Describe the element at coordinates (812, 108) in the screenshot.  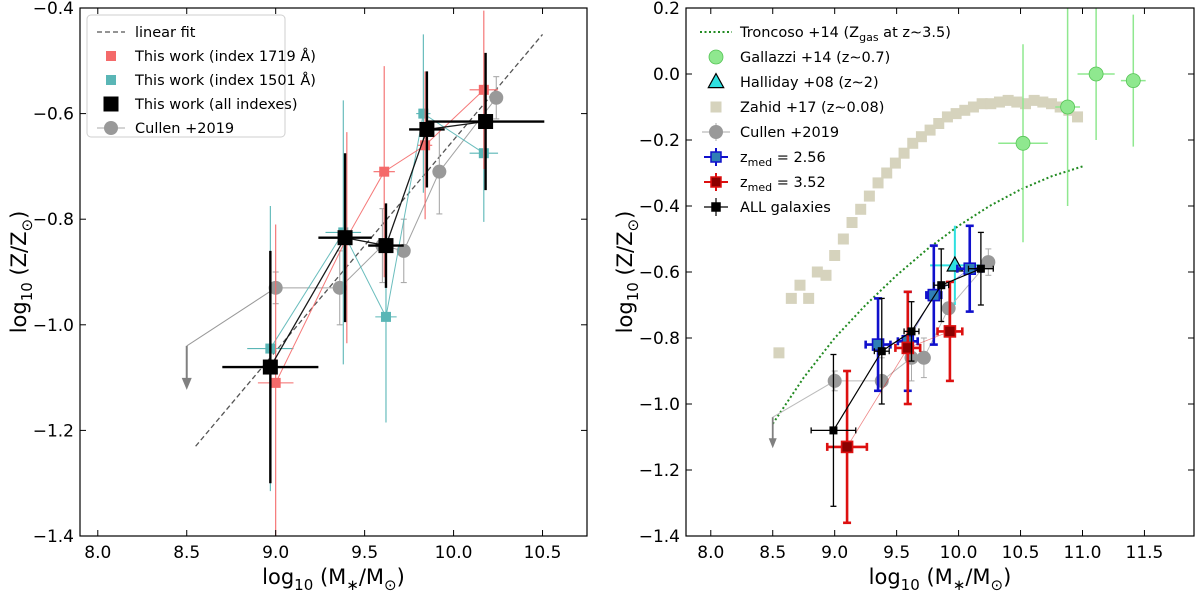
I see `legend-label: Zahid +17 (z∼0.08)` at that location.